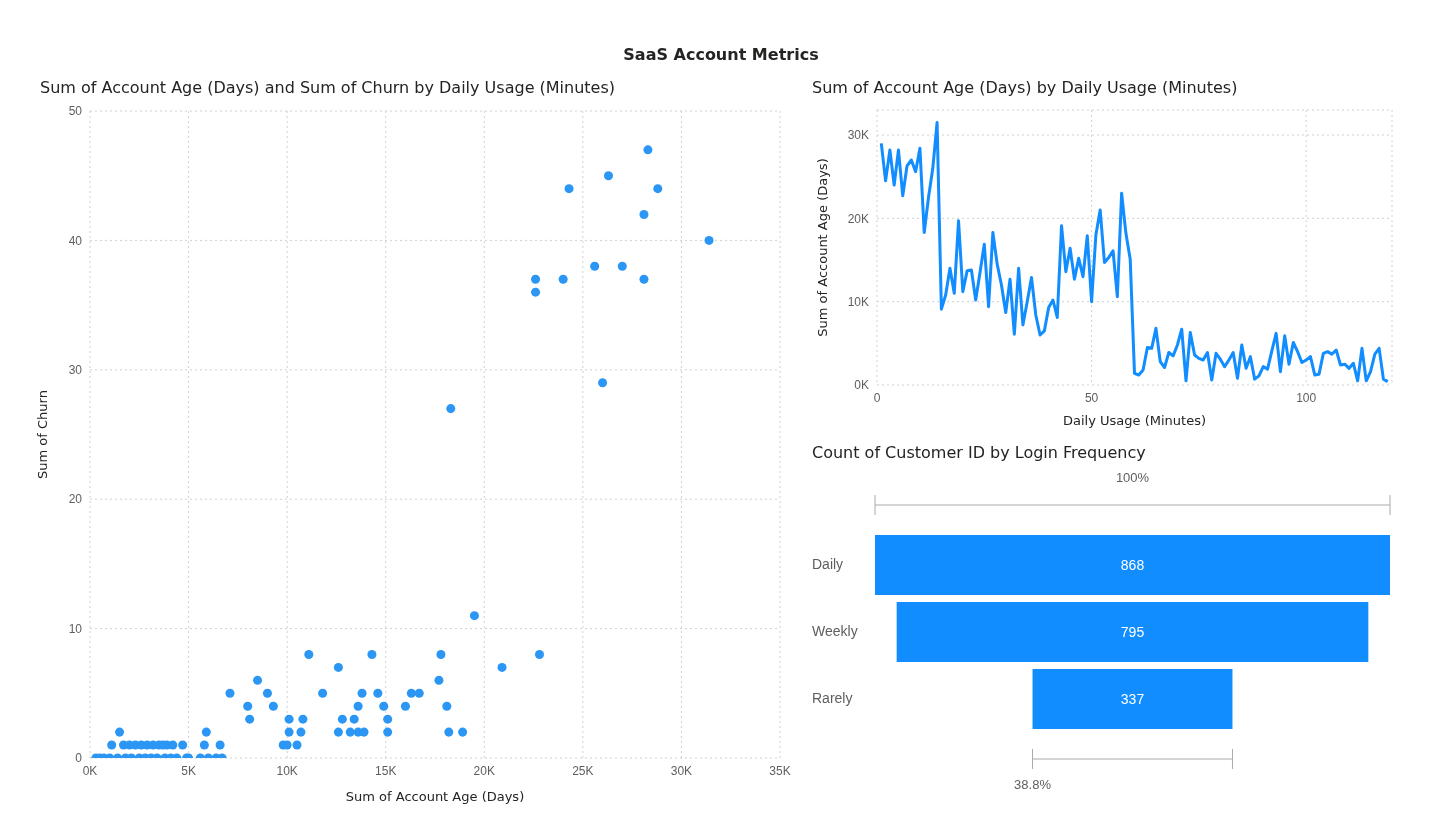  Describe the element at coordinates (822, 247) in the screenshot. I see `y-axis-title: Sum of Account Age (Days)` at that location.